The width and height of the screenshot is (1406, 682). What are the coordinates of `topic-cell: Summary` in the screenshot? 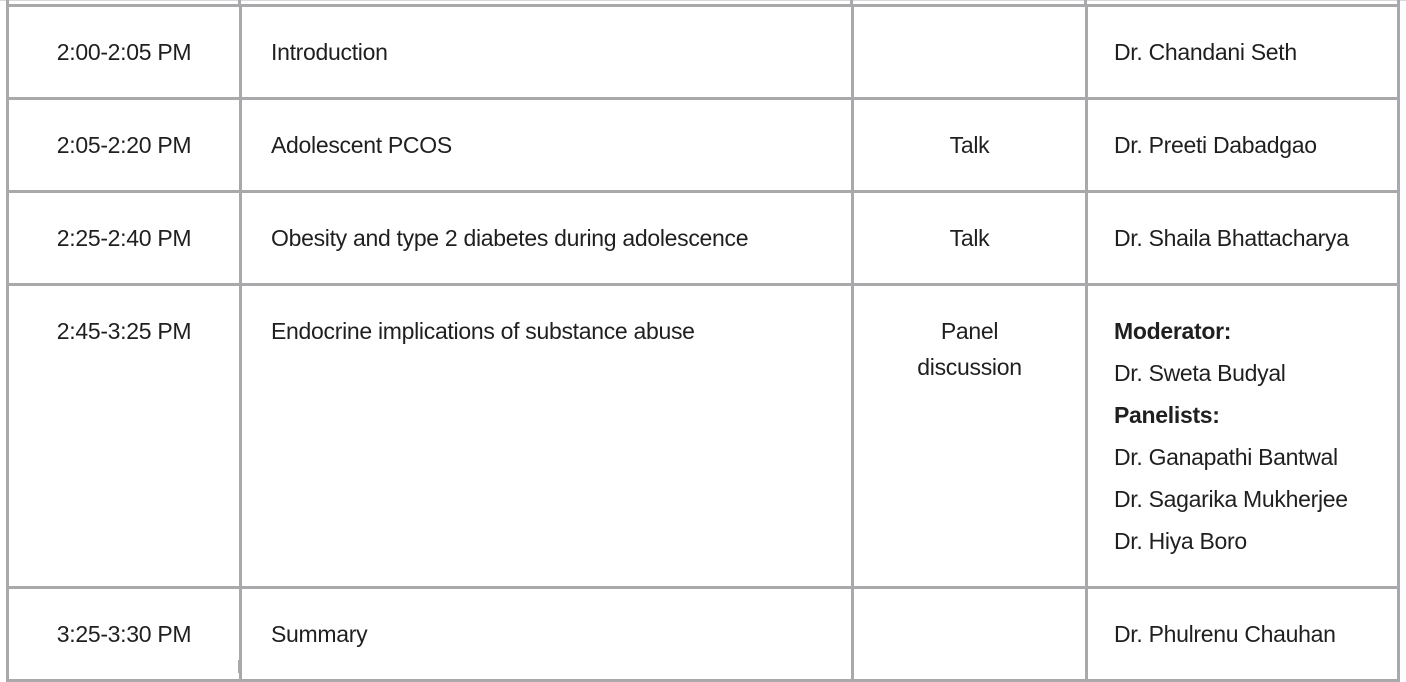 It's located at (546, 634).